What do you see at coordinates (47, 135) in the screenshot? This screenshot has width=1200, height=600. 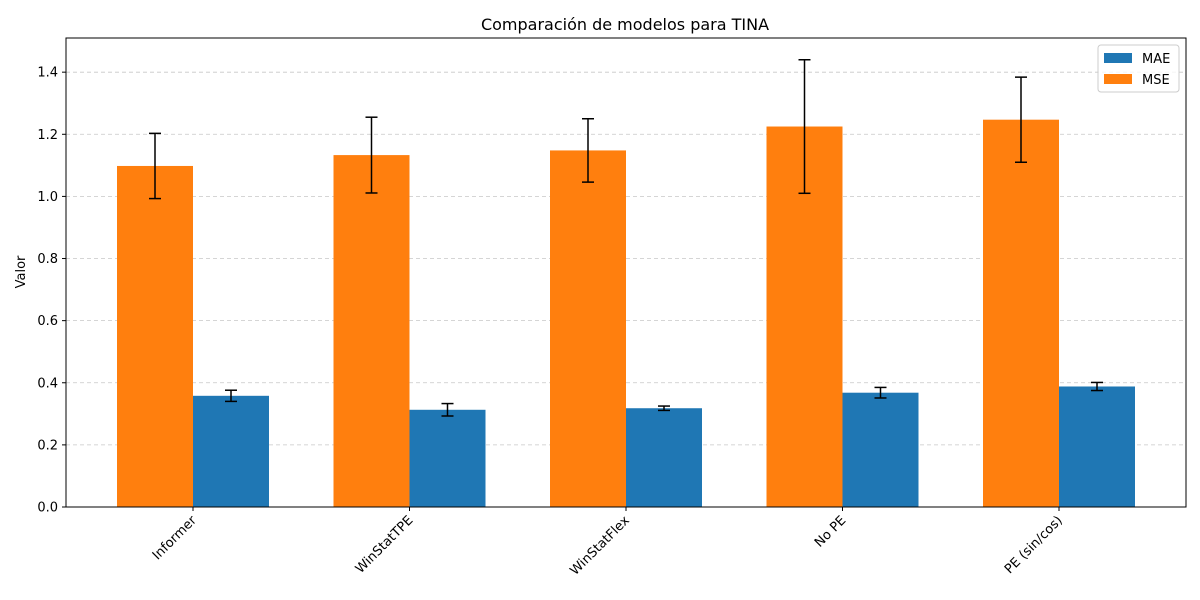 I see `y-tick-label: 1.2` at bounding box center [47, 135].